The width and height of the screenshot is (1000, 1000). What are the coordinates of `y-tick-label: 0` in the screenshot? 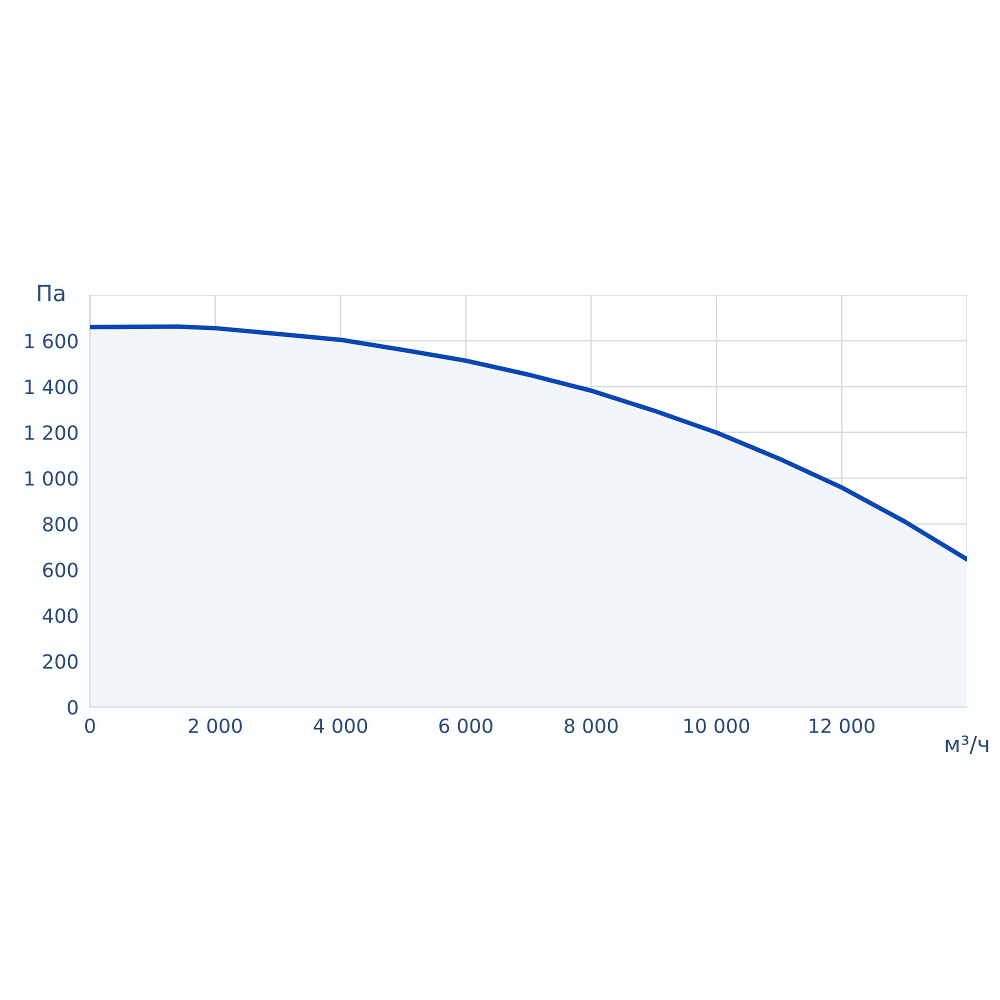 It's located at (73, 707).